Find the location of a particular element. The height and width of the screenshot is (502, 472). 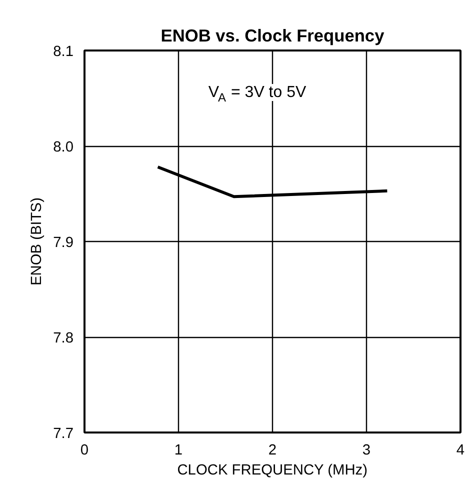

x-tick-label: 4 is located at coordinates (460, 450).